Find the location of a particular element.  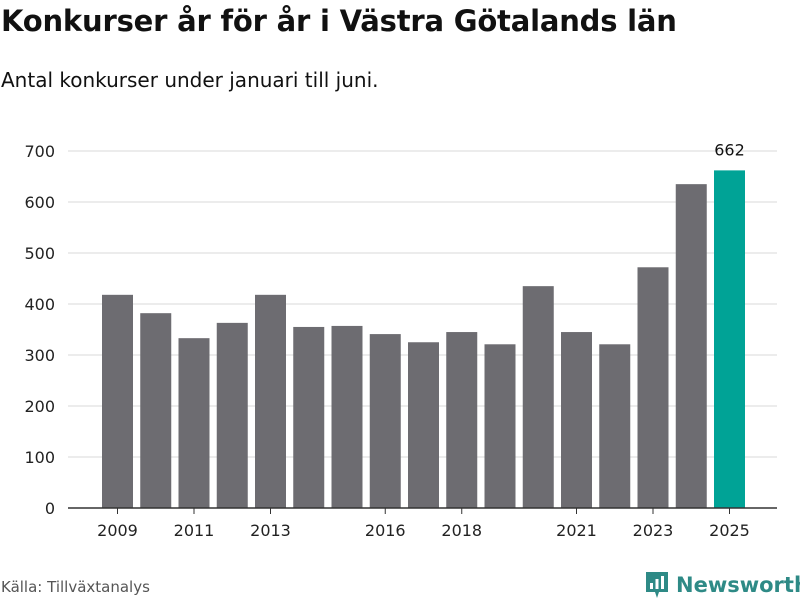

y-tick-label: 200 is located at coordinates (39, 406).